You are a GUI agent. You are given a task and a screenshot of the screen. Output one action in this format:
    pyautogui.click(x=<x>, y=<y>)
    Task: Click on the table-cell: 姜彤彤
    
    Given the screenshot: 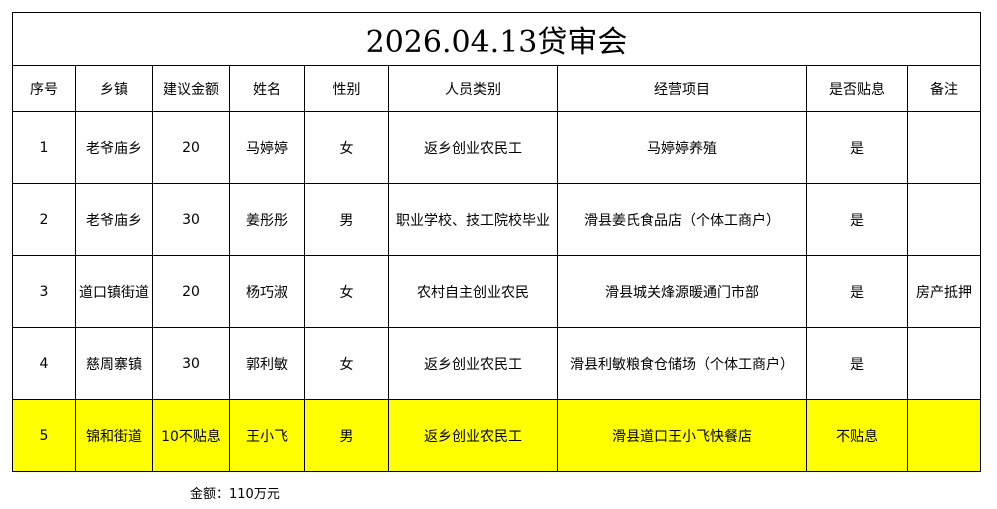 What is the action you would take?
    pyautogui.click(x=267, y=219)
    